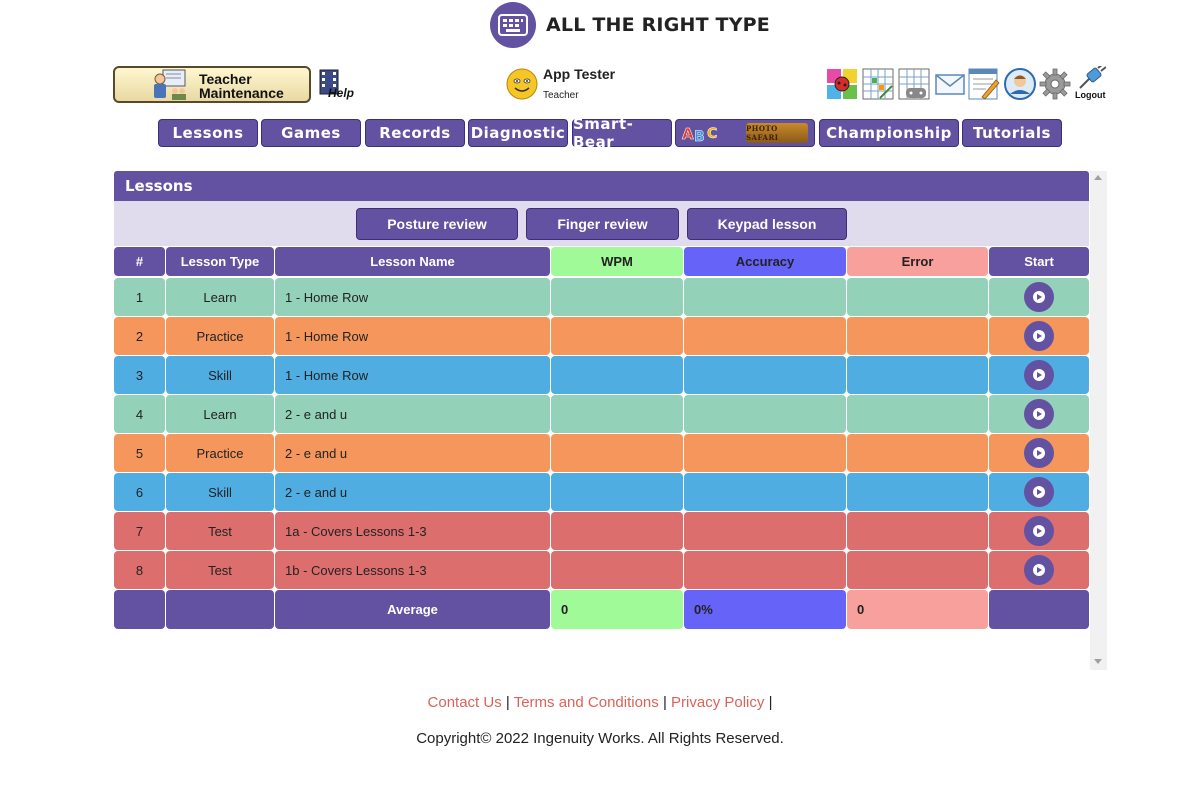  Describe the element at coordinates (139, 453) in the screenshot. I see `row-number: 5` at that location.